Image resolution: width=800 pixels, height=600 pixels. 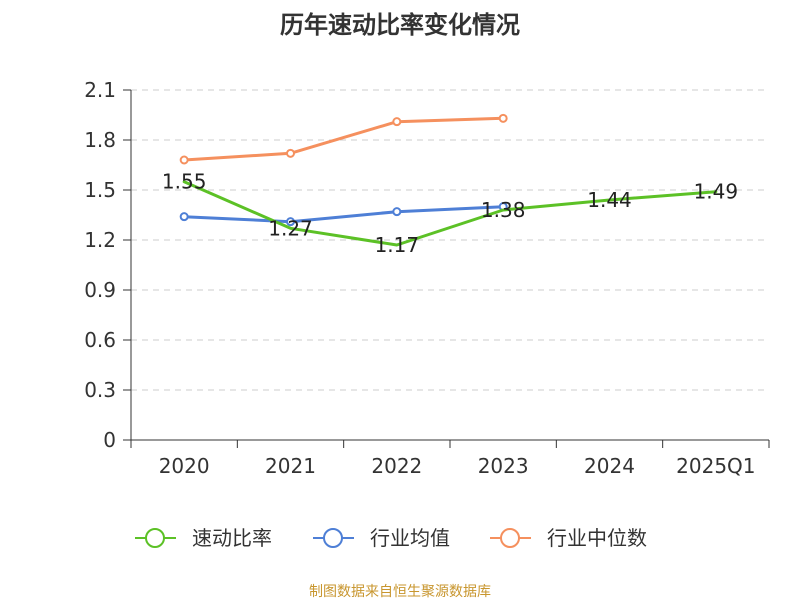 What do you see at coordinates (609, 466) in the screenshot?
I see `x-tick-label: 2024` at bounding box center [609, 466].